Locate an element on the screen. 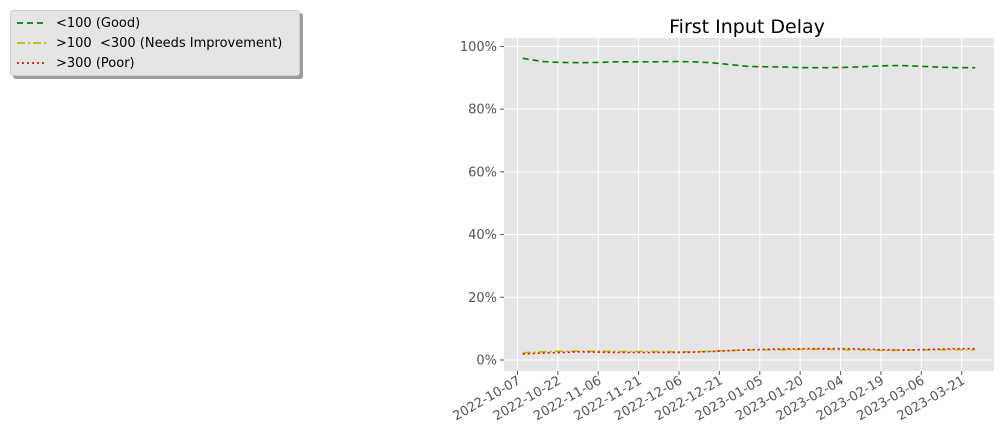 The image size is (1005, 441). legend-item-needs-improvement: >100 <300 (Needs Improvement) is located at coordinates (149, 43).